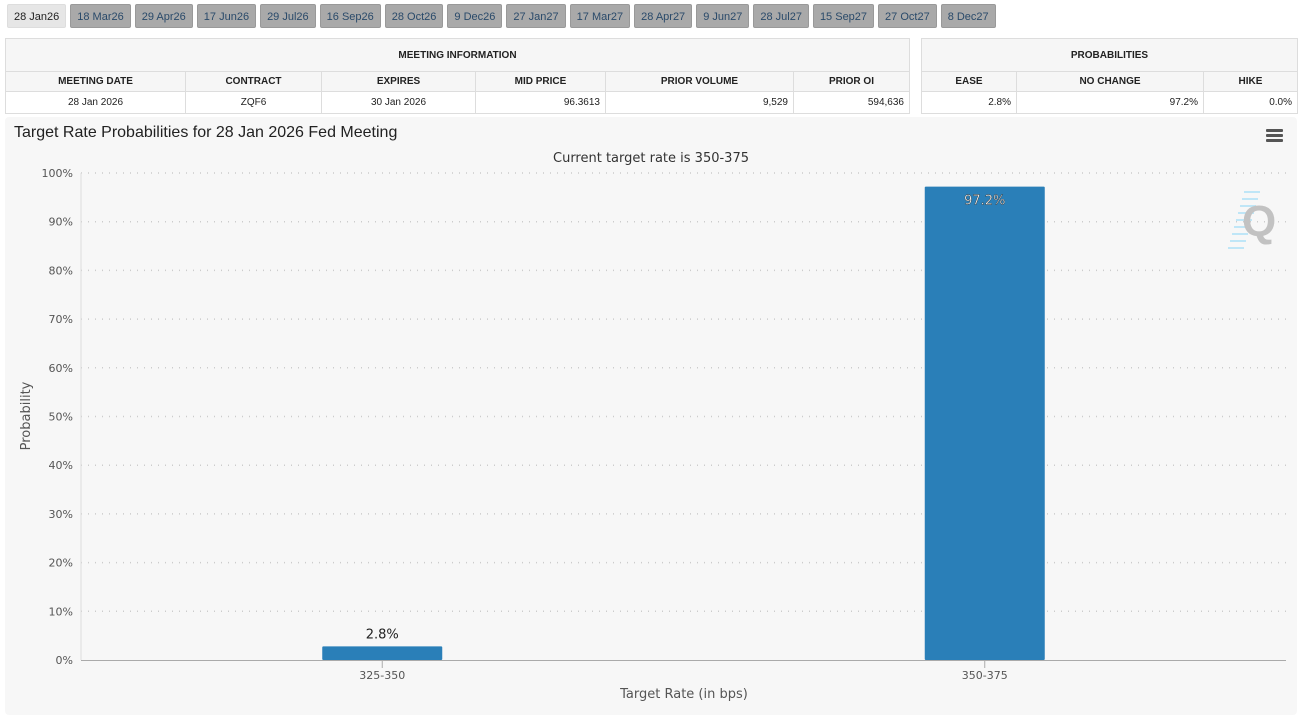 Image resolution: width=1303 pixels, height=719 pixels. I want to click on col-expires: EXPIRES, so click(398, 81).